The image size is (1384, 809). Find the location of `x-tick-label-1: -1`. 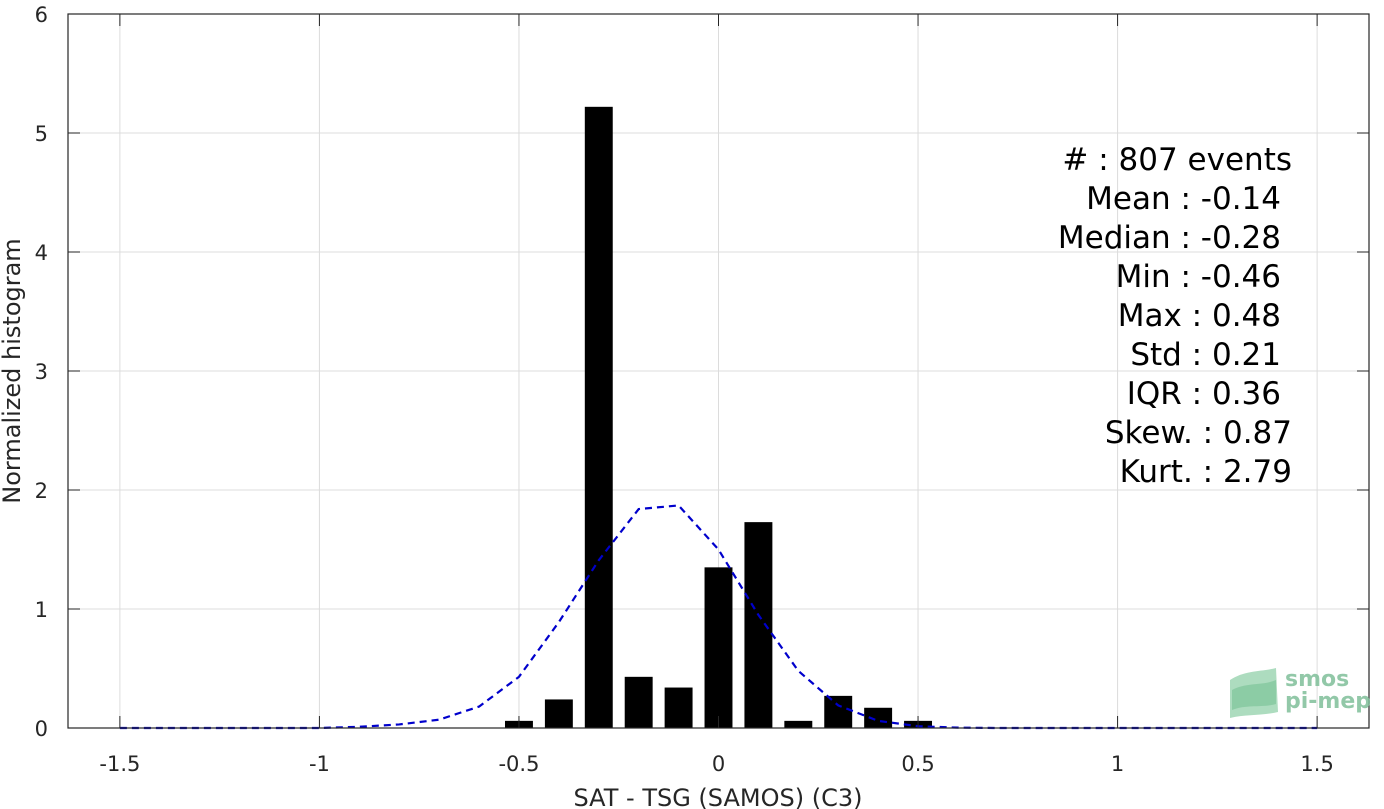

x-tick-label-1: -1 is located at coordinates (319, 764).